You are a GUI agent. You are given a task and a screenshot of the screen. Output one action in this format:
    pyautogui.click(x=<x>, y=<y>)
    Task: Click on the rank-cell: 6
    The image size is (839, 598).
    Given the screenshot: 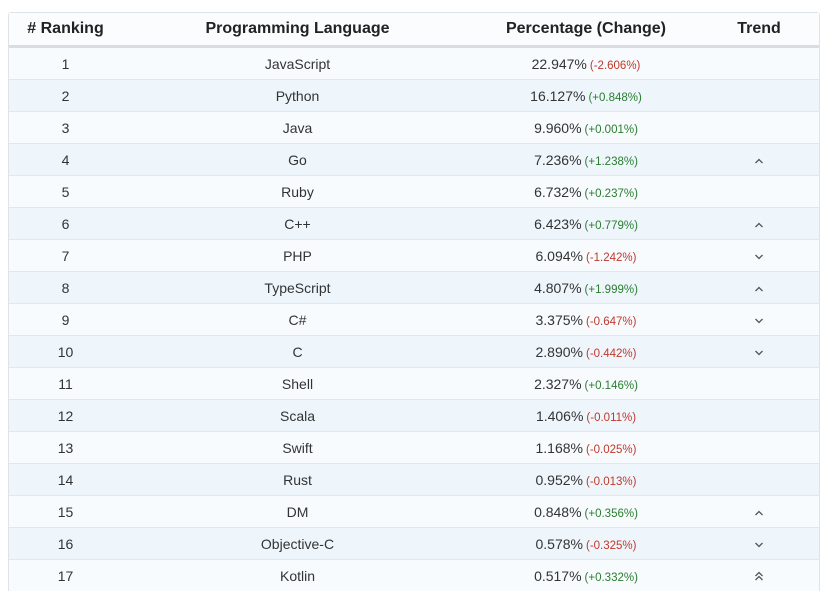 What is the action you would take?
    pyautogui.click(x=65, y=223)
    